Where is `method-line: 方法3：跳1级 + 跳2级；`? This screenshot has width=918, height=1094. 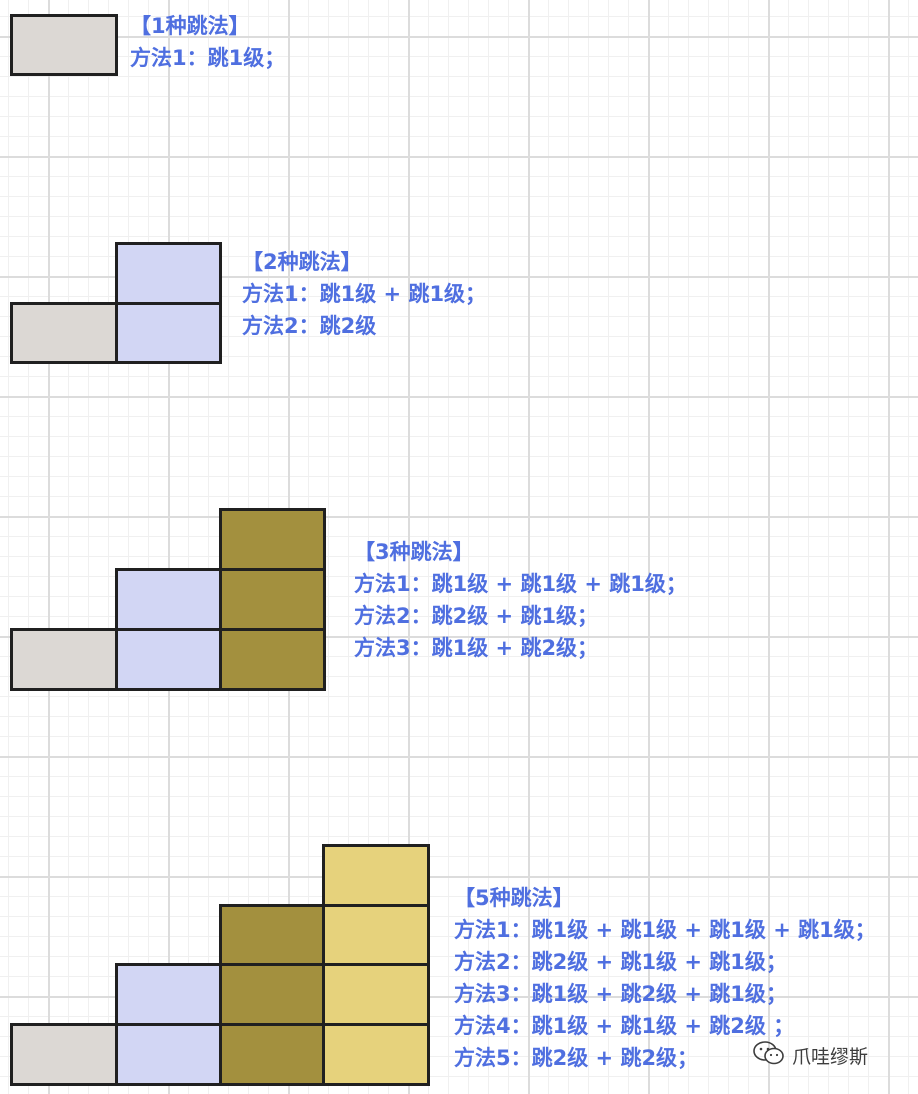 method-line: 方法3：跳1级 + 跳2级； is located at coordinates (476, 648).